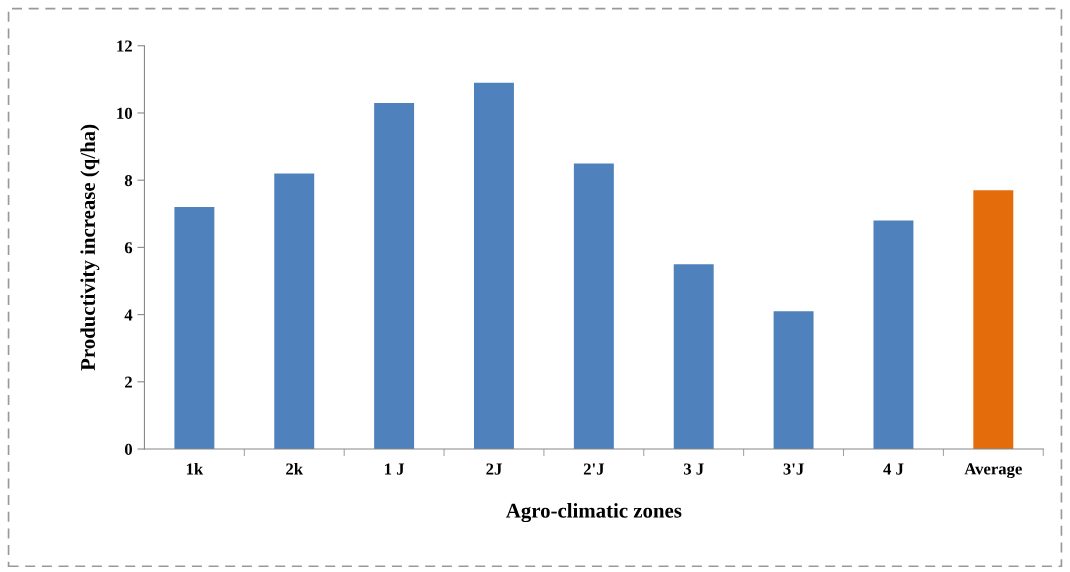 The height and width of the screenshot is (572, 1070). I want to click on x-tick-label: 1k, so click(195, 468).